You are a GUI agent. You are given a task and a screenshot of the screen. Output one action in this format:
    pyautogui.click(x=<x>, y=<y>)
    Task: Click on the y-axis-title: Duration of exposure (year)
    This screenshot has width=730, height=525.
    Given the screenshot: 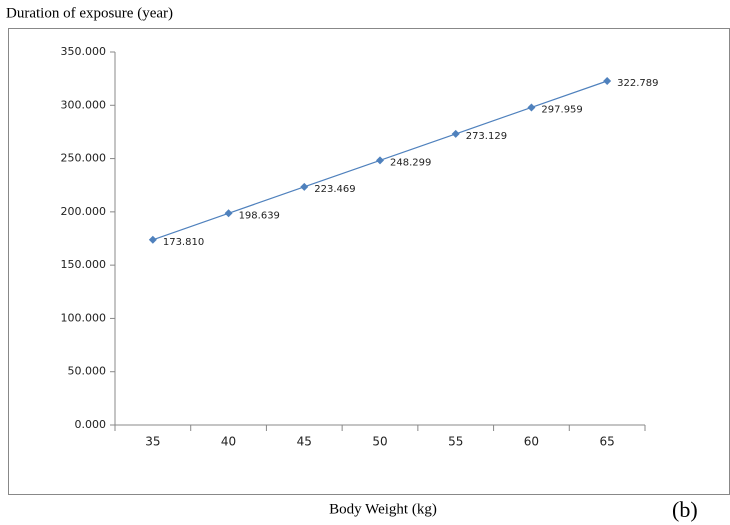 What is the action you would take?
    pyautogui.click(x=89, y=13)
    